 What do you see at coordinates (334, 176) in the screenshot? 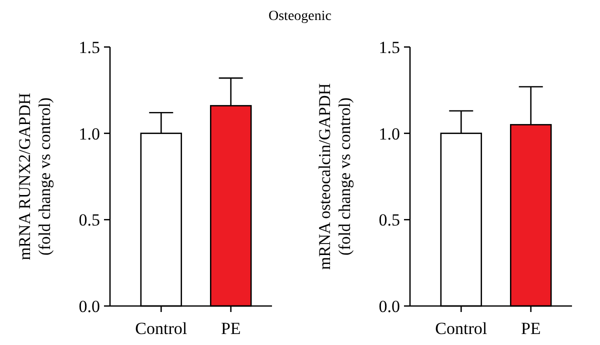
I see `y-axis-title: mRNA osteocalcin/GAPDH (fold change vs control)` at bounding box center [334, 176].